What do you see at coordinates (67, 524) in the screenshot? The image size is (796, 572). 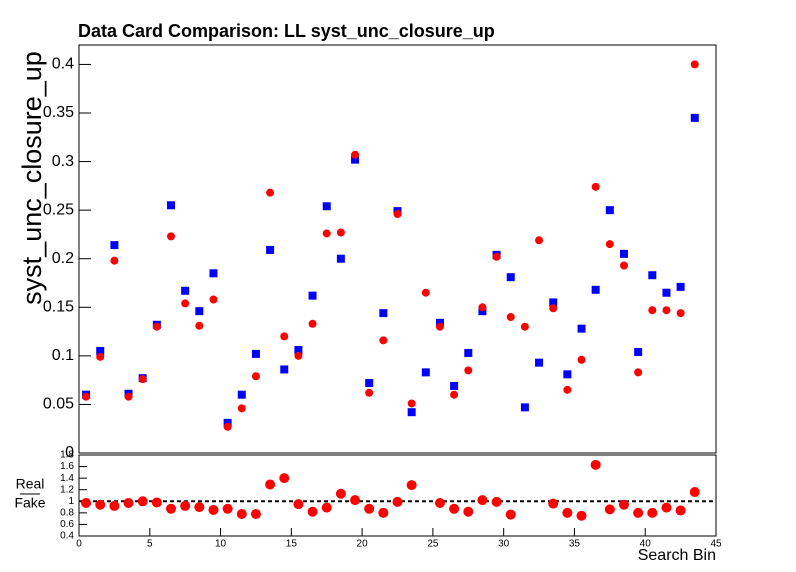 I see `y-tick-label: 0.6` at bounding box center [67, 524].